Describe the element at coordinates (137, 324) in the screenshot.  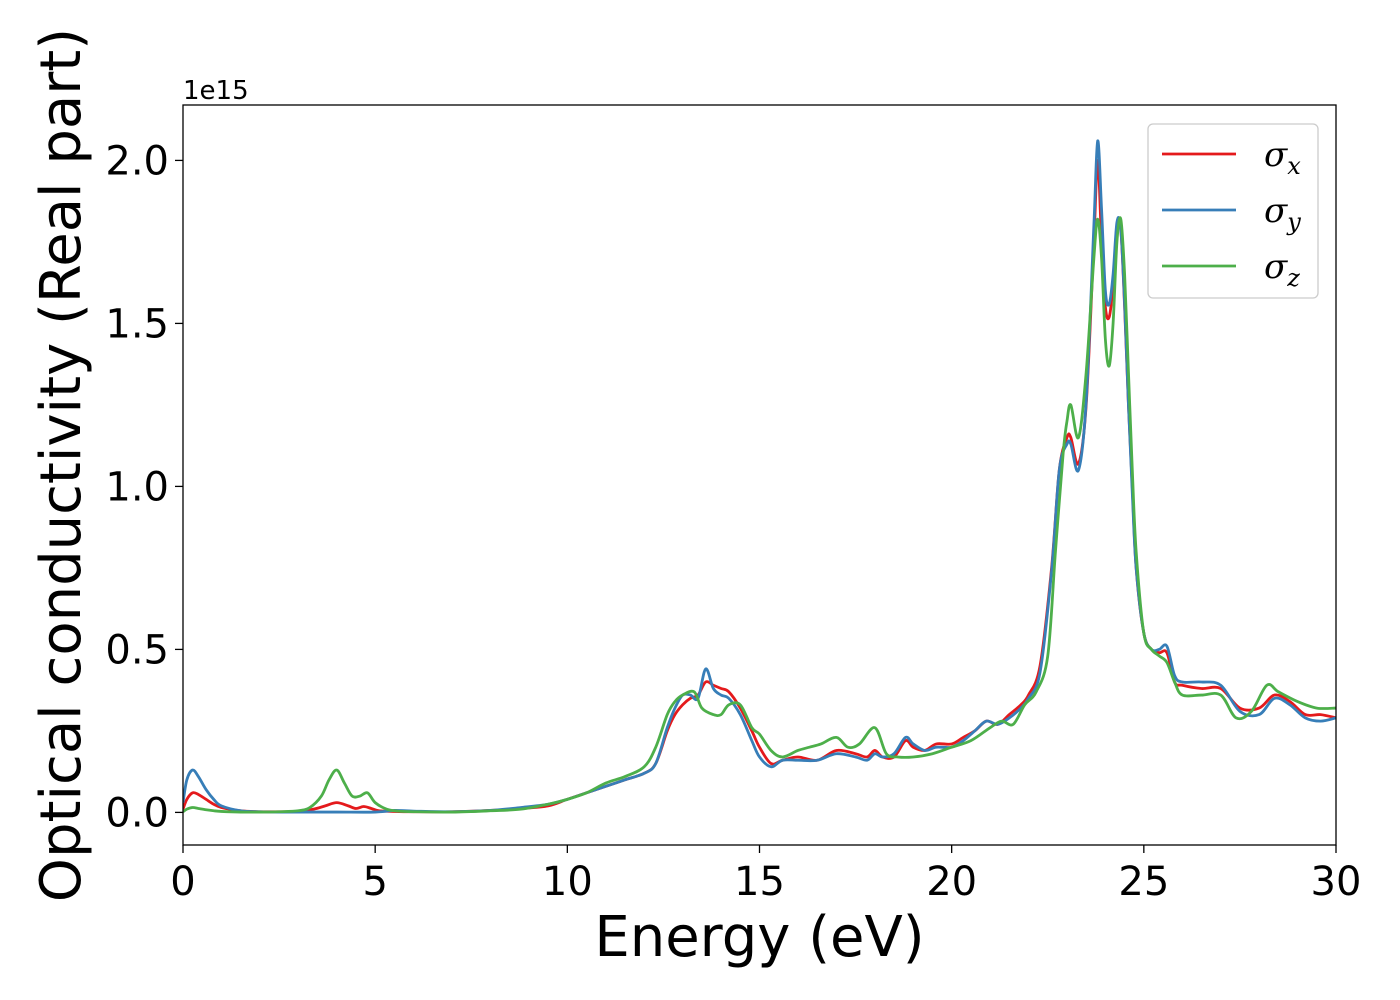
I see `y-tick-label: 1.5` at that location.